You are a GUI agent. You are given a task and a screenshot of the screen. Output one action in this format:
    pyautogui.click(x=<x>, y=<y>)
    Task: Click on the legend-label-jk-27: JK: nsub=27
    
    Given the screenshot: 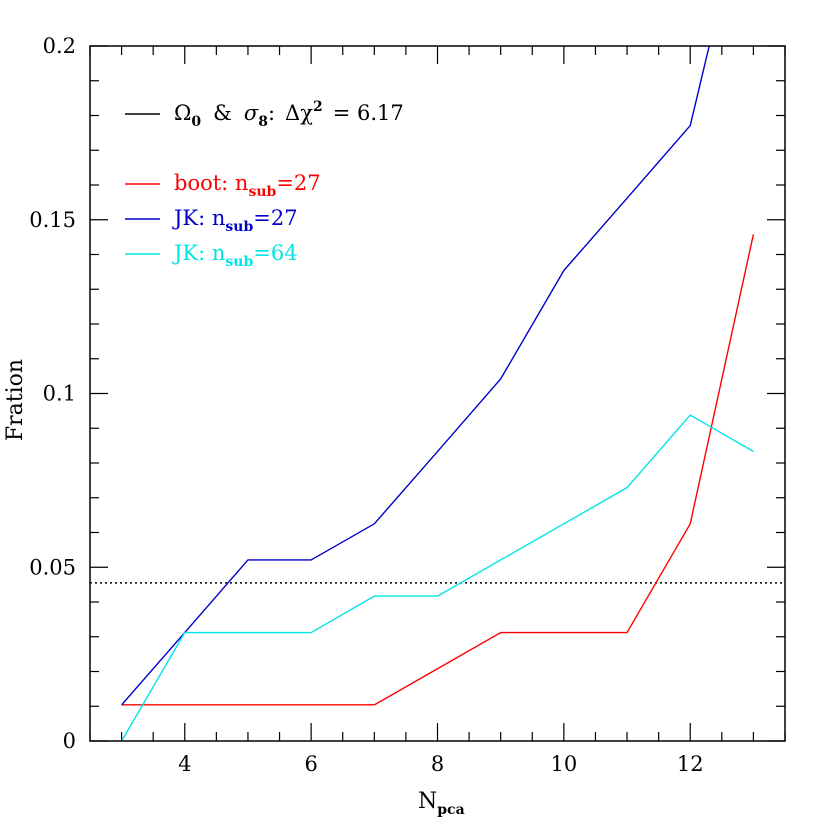 What is the action you would take?
    pyautogui.click(x=235, y=220)
    